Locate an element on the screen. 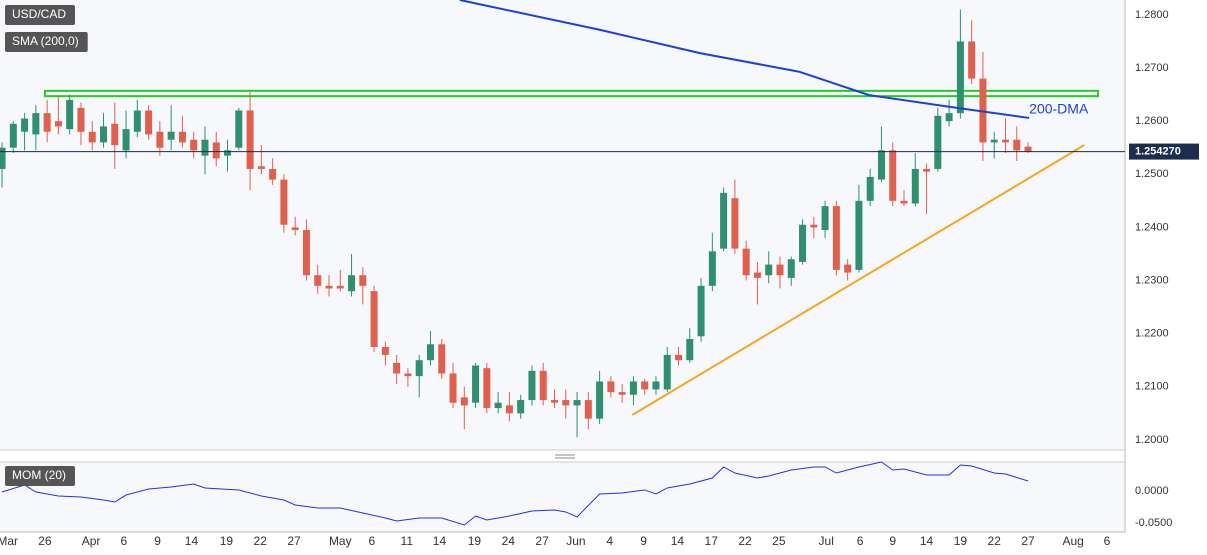 This screenshot has height=555, width=1207. legend-label: SMA (200,0) is located at coordinates (45, 41).